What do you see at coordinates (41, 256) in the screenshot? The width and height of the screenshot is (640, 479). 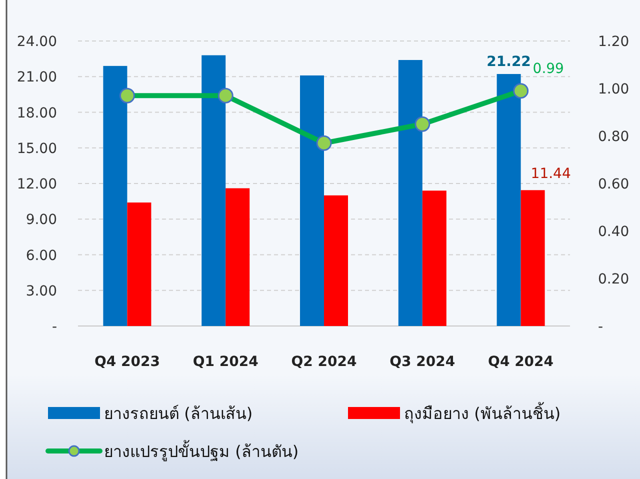 I see `y-tick-label: 6.00` at bounding box center [41, 256].